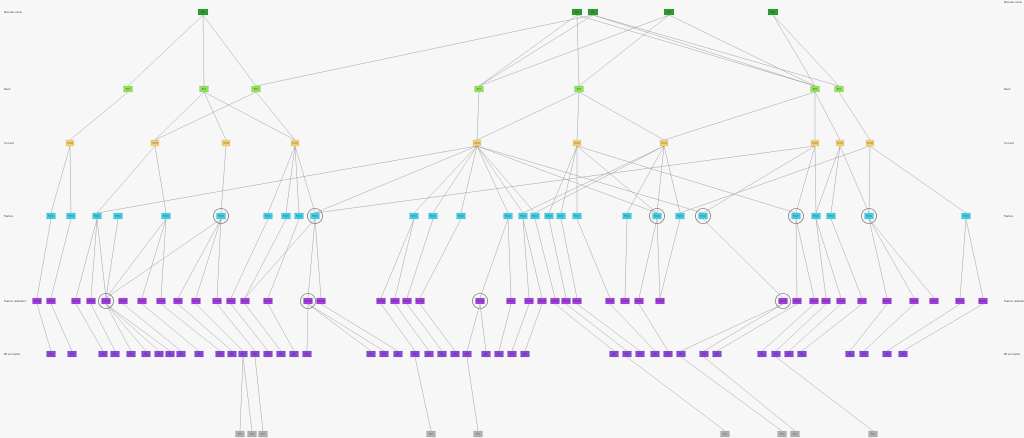 The height and width of the screenshot is (438, 1024). Describe the element at coordinates (816, 216) in the screenshot. I see `node-f25: Feature` at that location.